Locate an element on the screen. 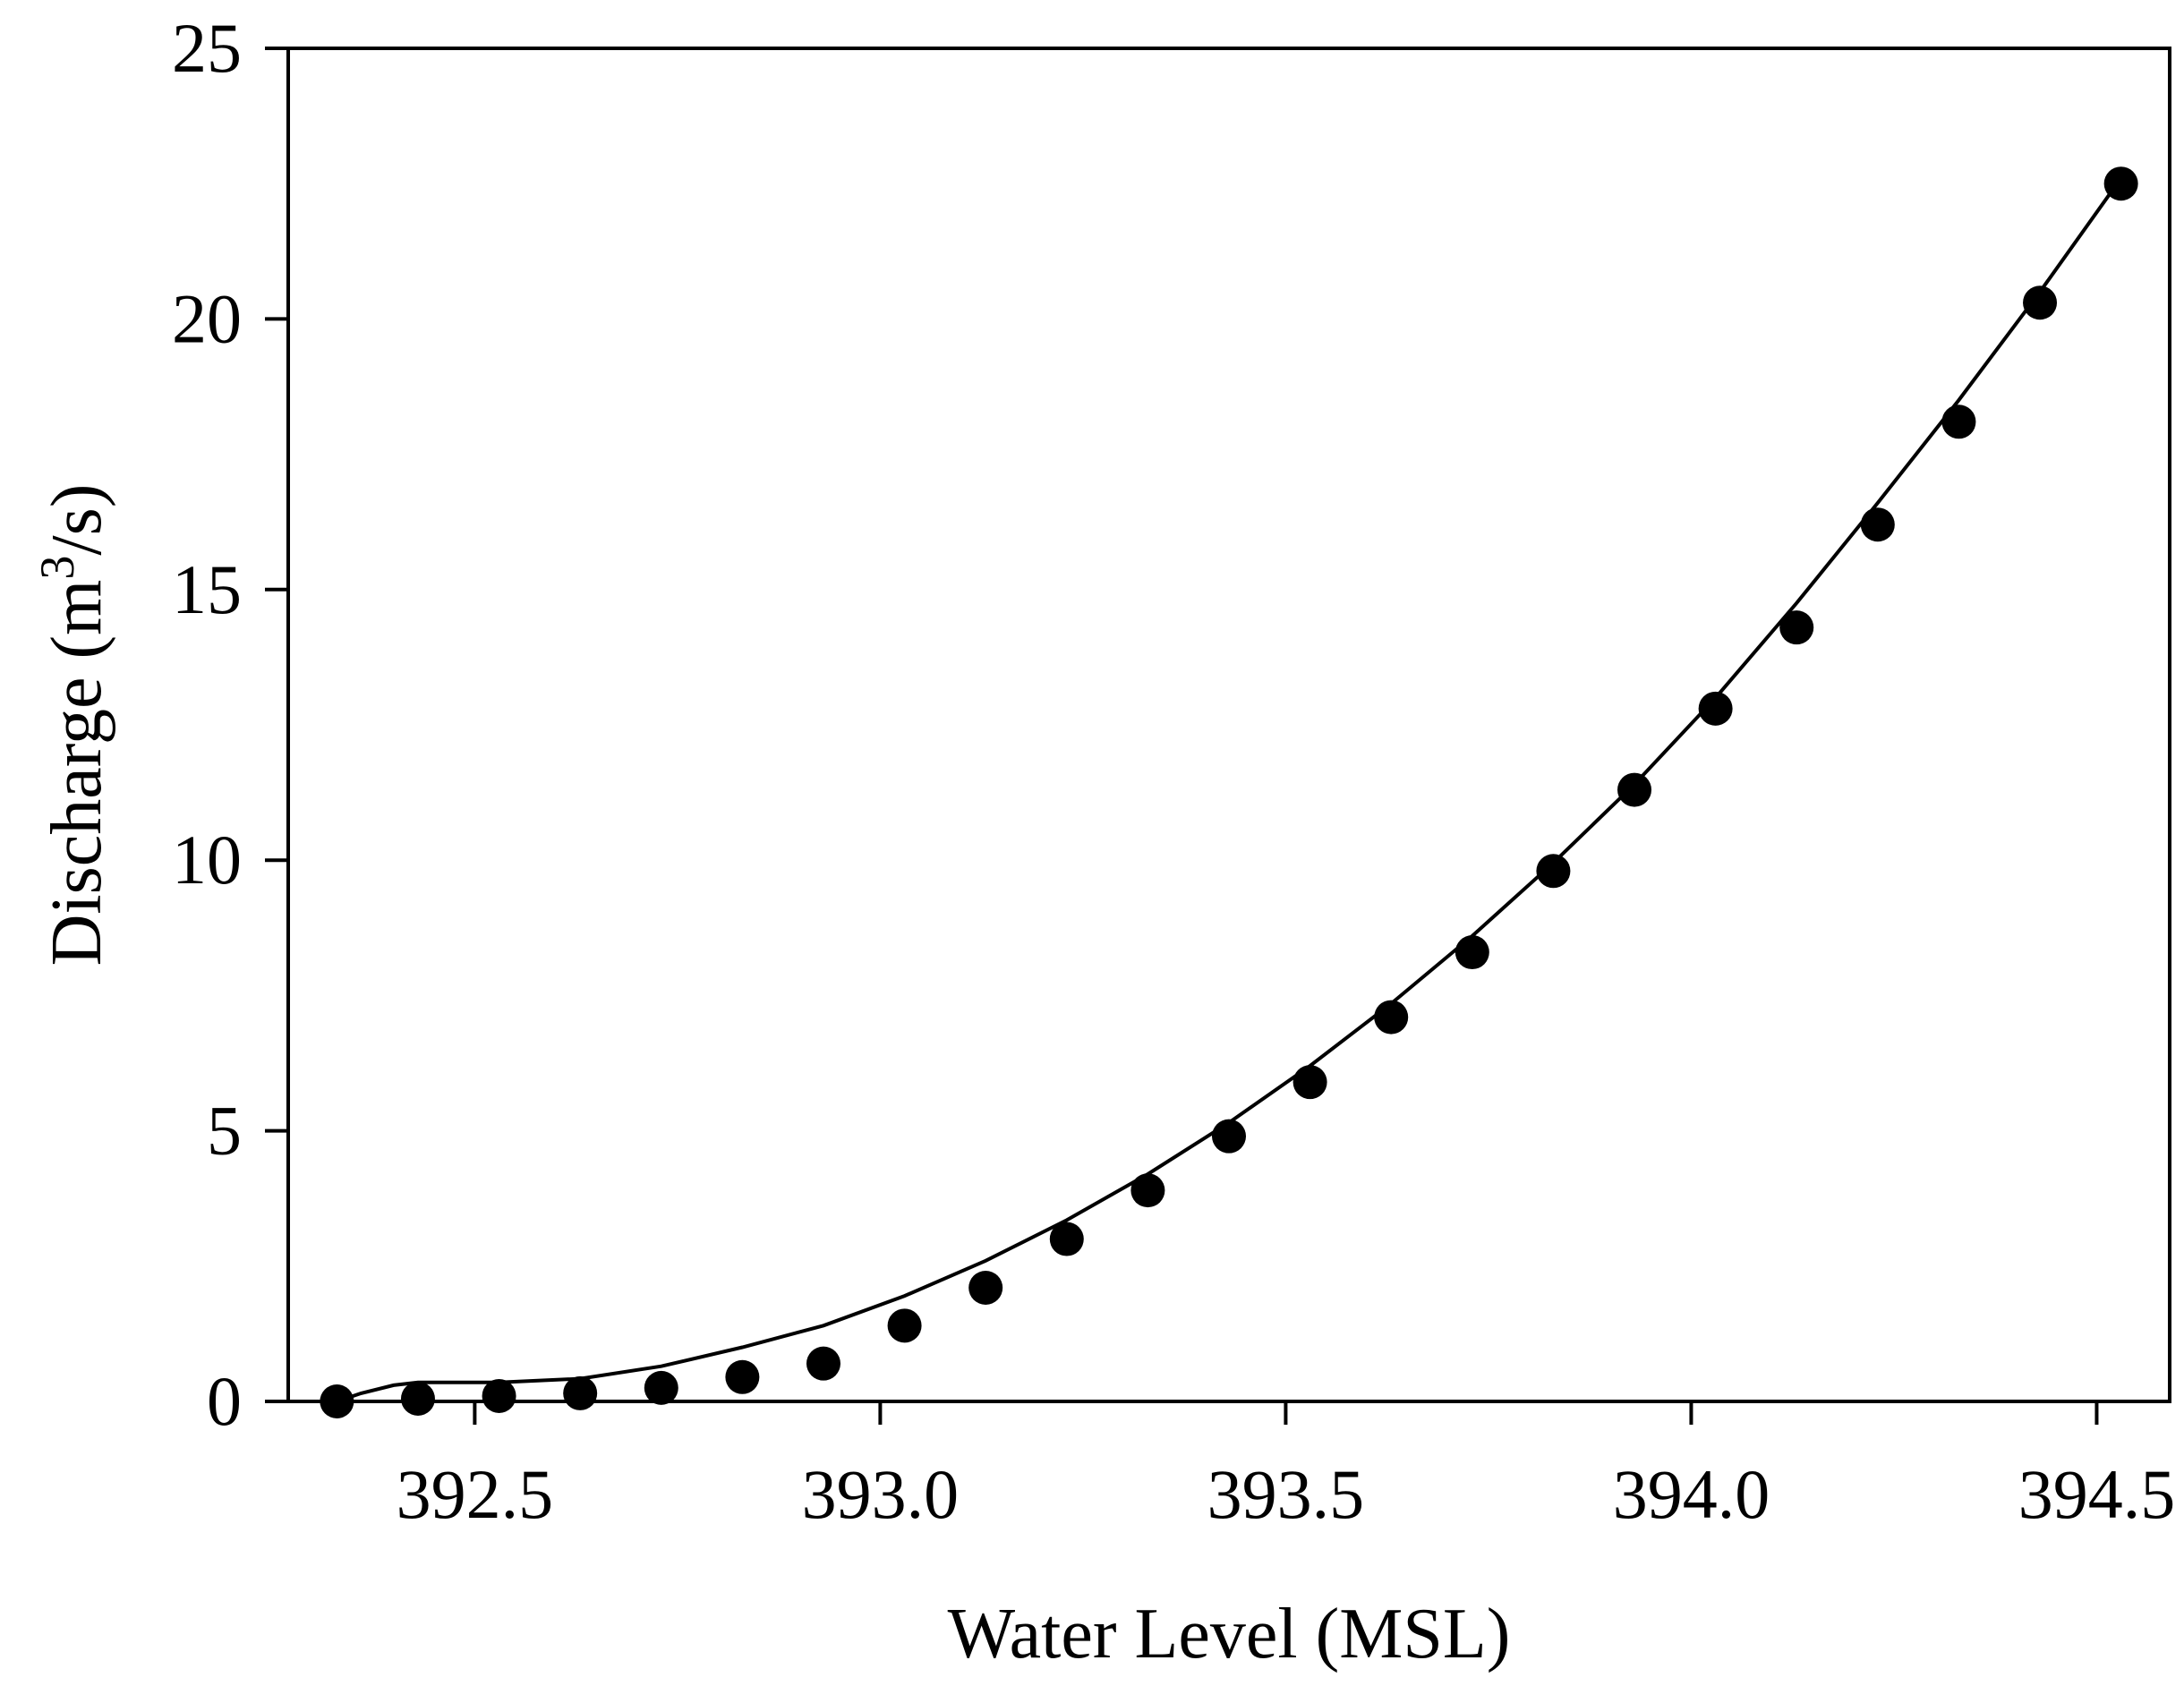 This screenshot has height=1686, width=2184. y-axis-label-main: Discharge (m is located at coordinates (77, 773).